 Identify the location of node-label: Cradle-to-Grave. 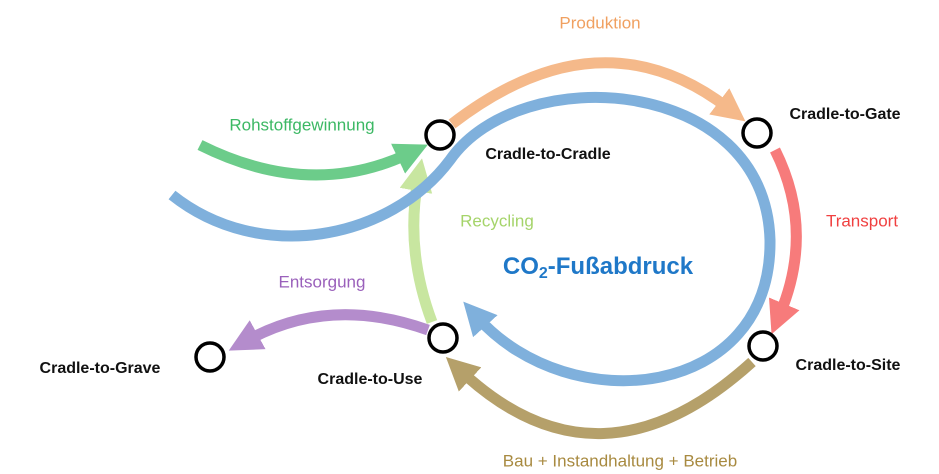
(100, 368).